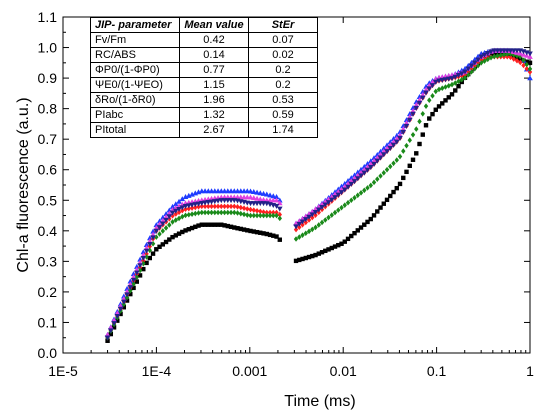 Image resolution: width=550 pixels, height=418 pixels. What do you see at coordinates (283, 55) in the screenshot?
I see `table-cell-ster: 0.02` at bounding box center [283, 55].